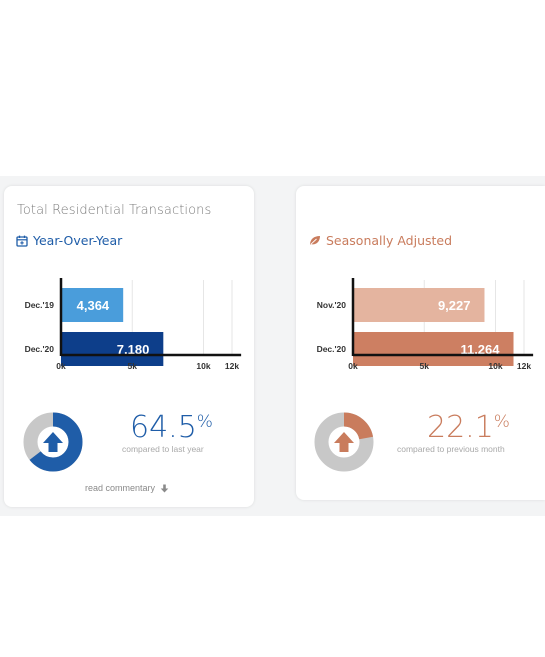 Image resolution: width=545 pixels, height=657 pixels. I want to click on sa-subtitle: Seasonally Adjusted, so click(380, 240).